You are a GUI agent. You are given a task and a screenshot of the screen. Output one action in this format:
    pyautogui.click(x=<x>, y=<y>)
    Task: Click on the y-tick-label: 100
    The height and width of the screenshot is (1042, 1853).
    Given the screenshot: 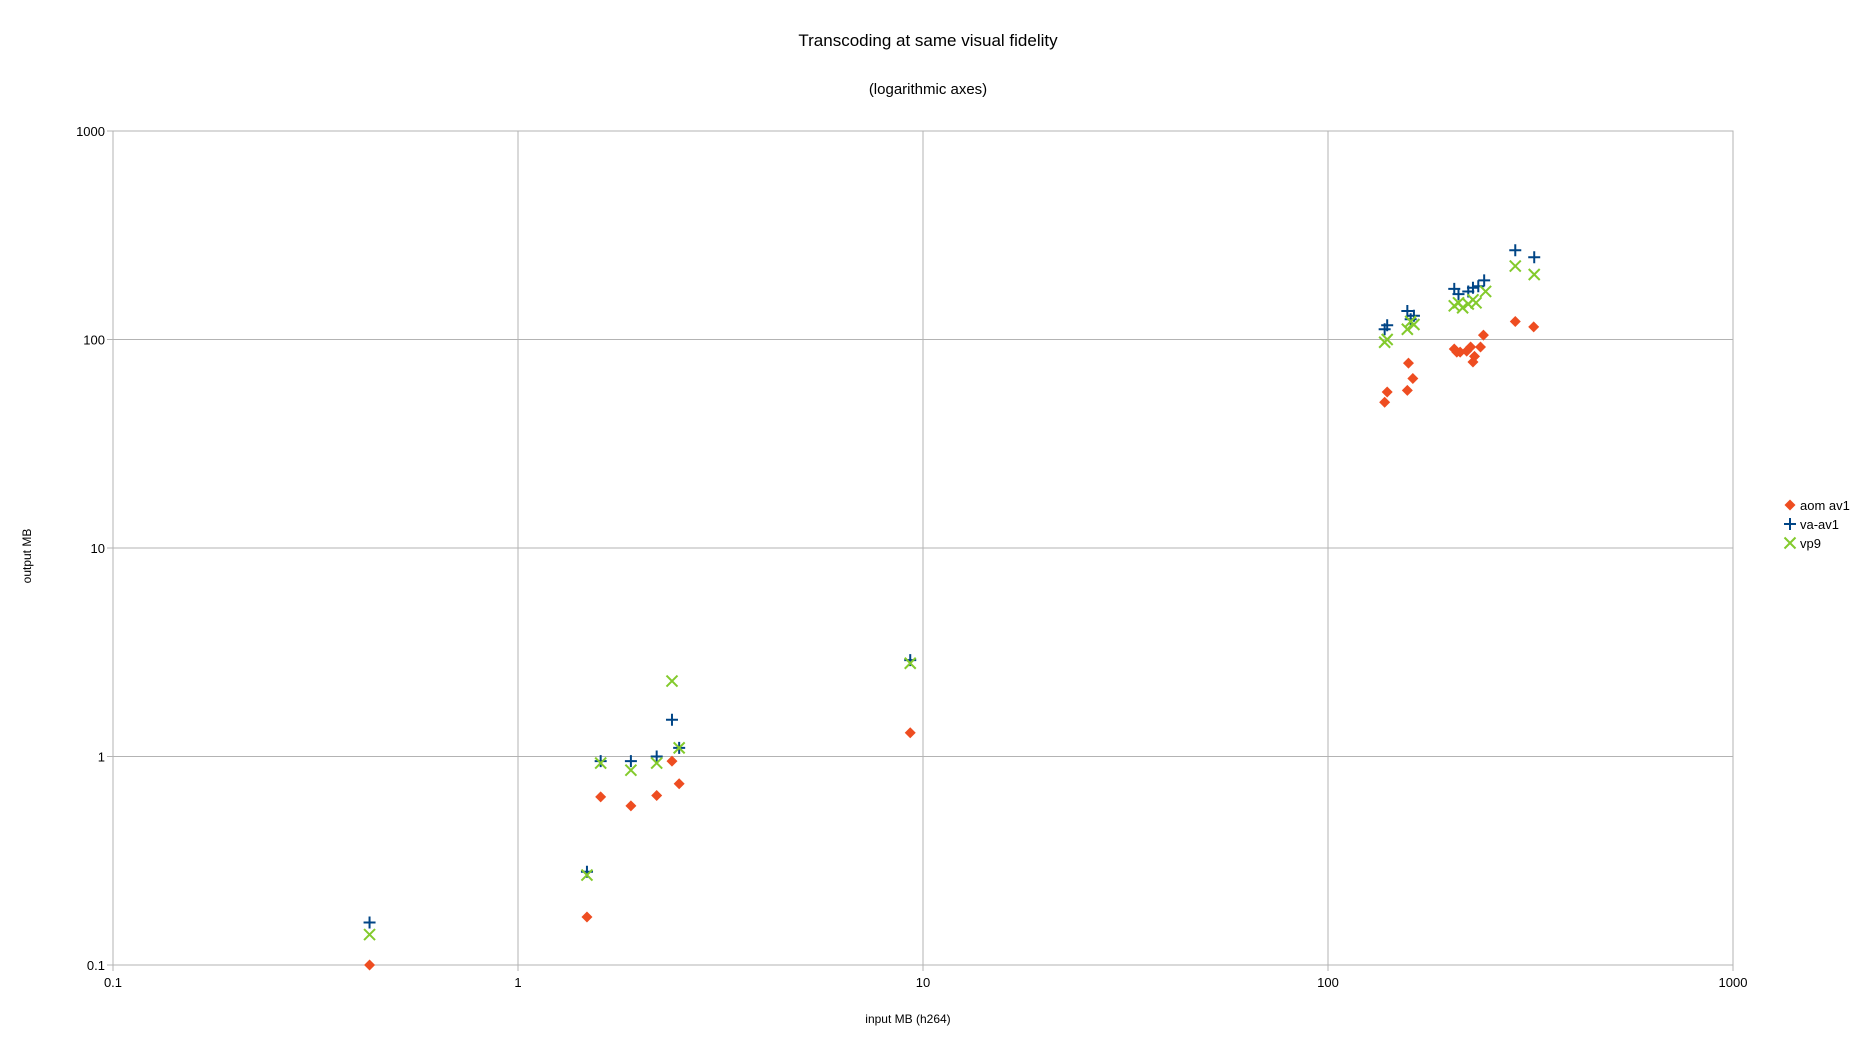 What is the action you would take?
    pyautogui.click(x=94, y=340)
    